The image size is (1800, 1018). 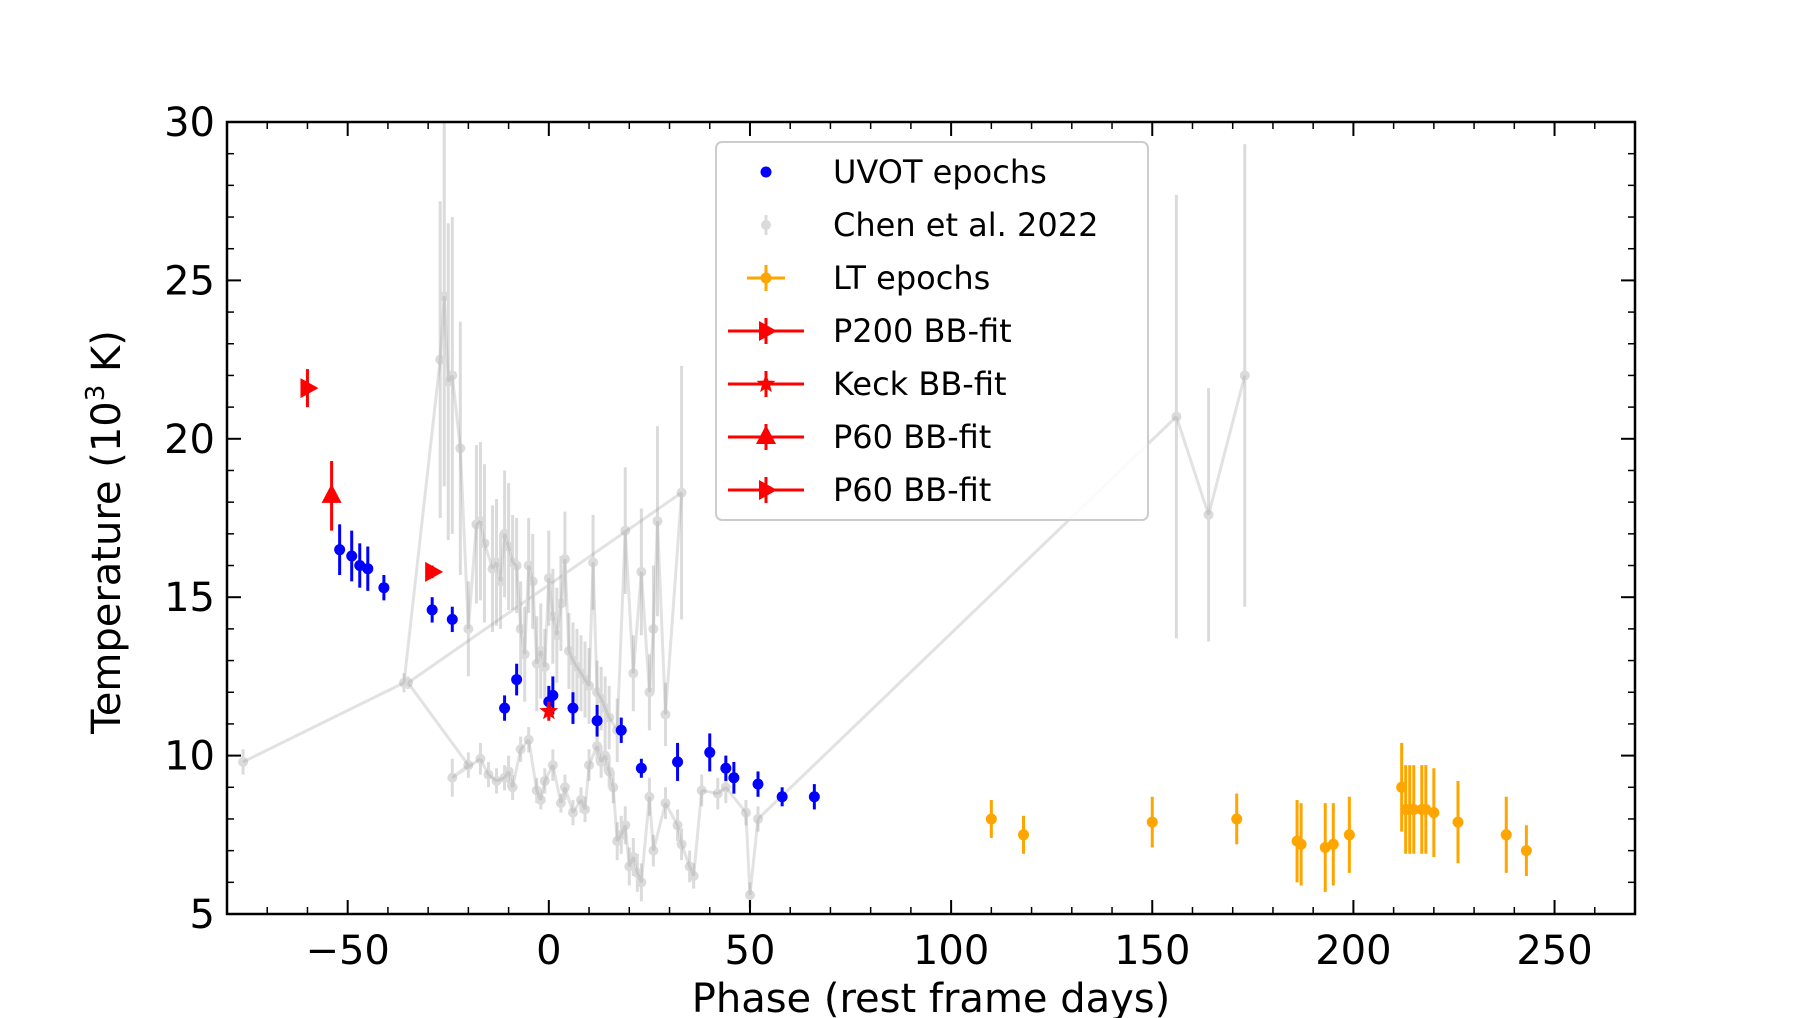 I want to click on y-tick-label: 10, so click(x=189, y=757).